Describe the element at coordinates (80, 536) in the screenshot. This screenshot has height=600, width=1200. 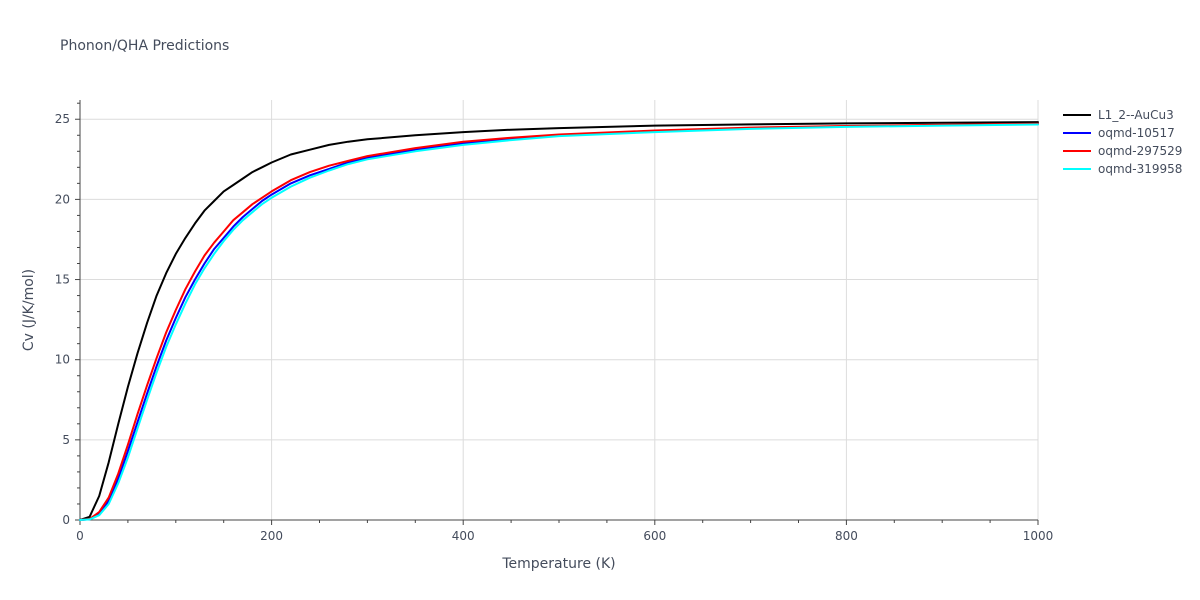
I see `x-tick-label: 0` at that location.